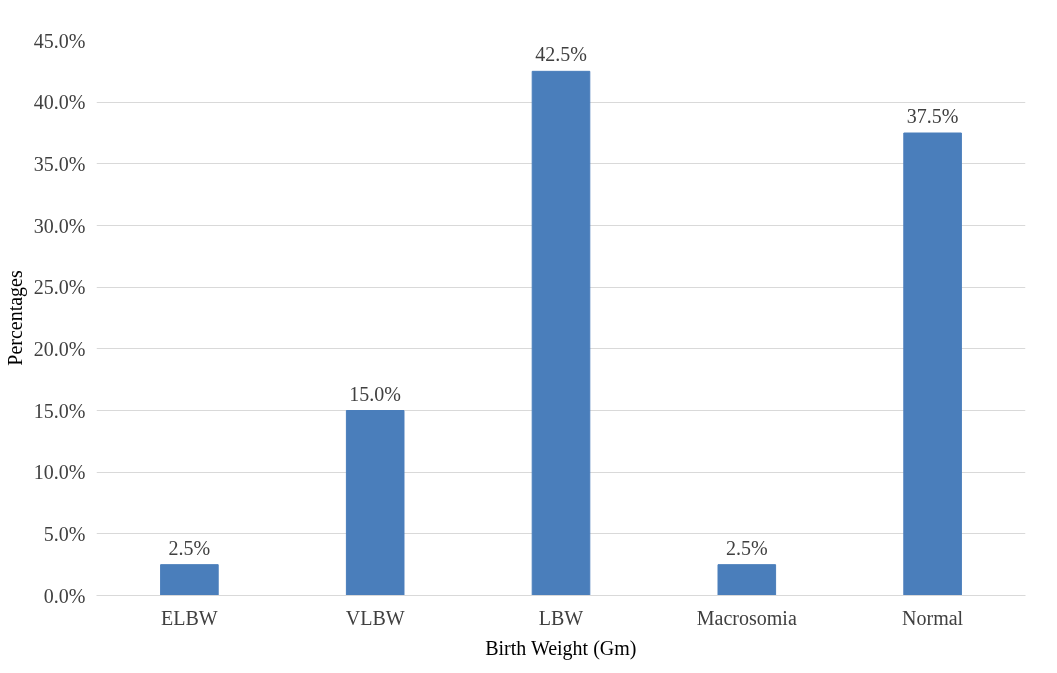 The height and width of the screenshot is (673, 1057). Describe the element at coordinates (189, 617) in the screenshot. I see `x-tick-label: ELBW` at that location.